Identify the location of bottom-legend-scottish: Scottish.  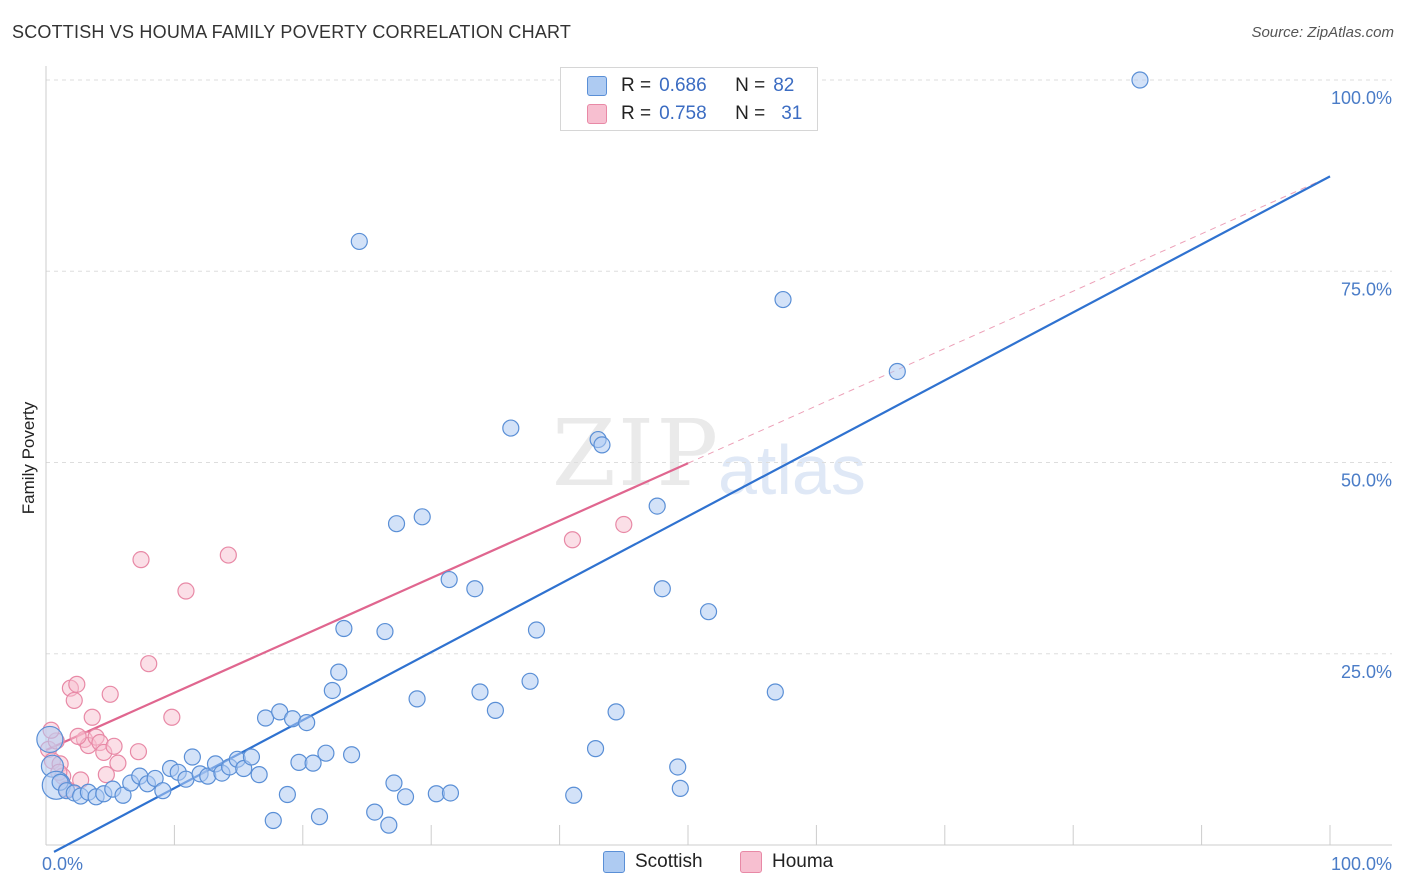
(653, 862).